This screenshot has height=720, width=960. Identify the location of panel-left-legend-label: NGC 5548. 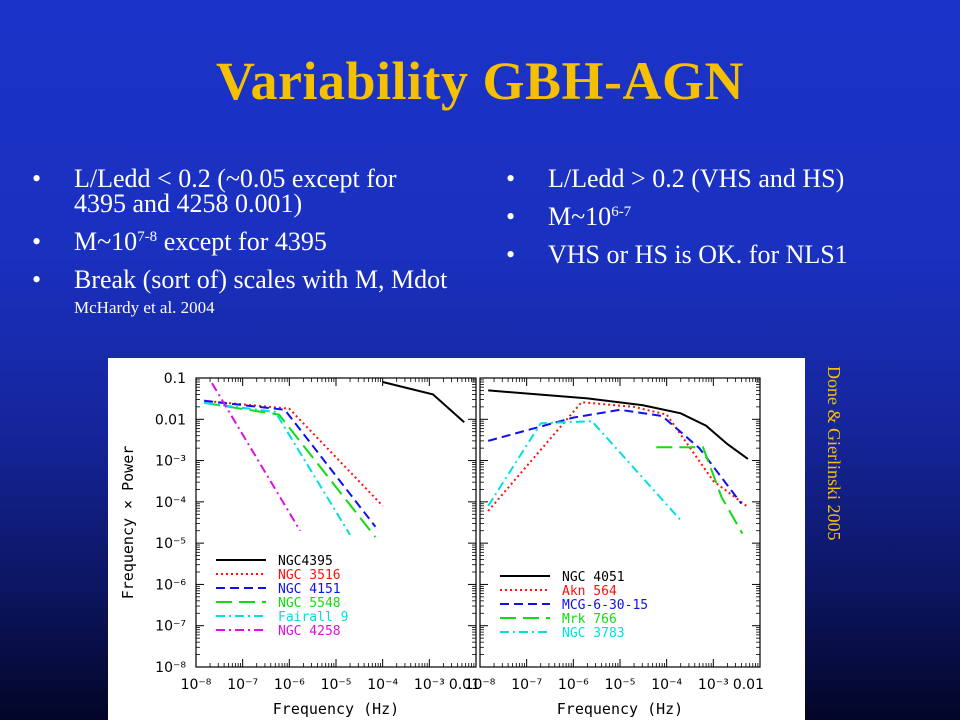
(309, 603).